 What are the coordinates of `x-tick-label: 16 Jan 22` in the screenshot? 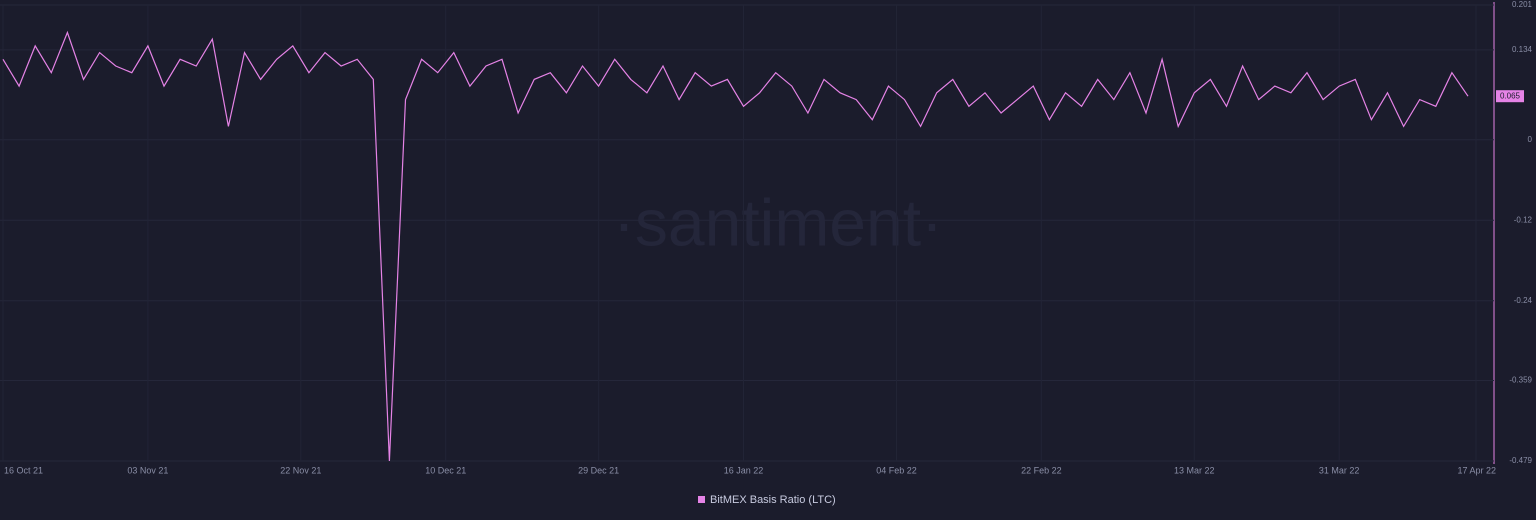 It's located at (744, 470).